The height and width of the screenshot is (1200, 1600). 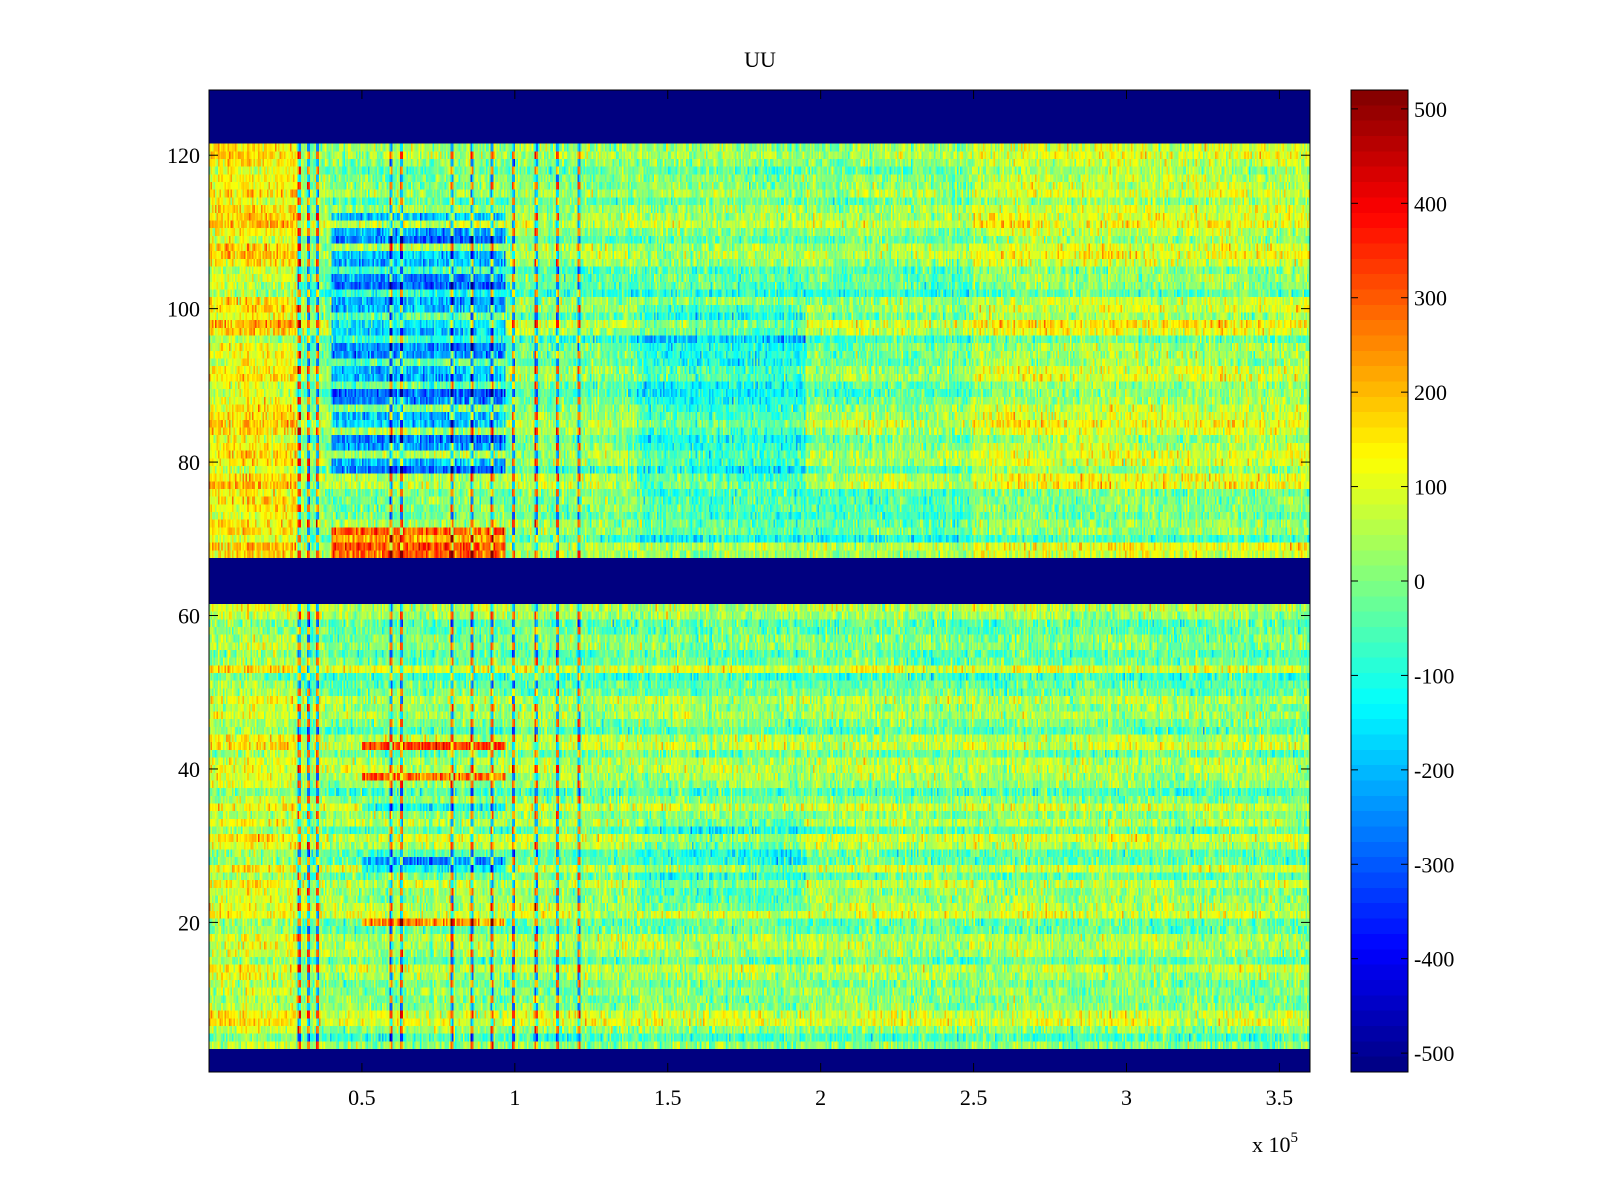 I want to click on x-exponent-base: x 10, so click(x=1271, y=1144).